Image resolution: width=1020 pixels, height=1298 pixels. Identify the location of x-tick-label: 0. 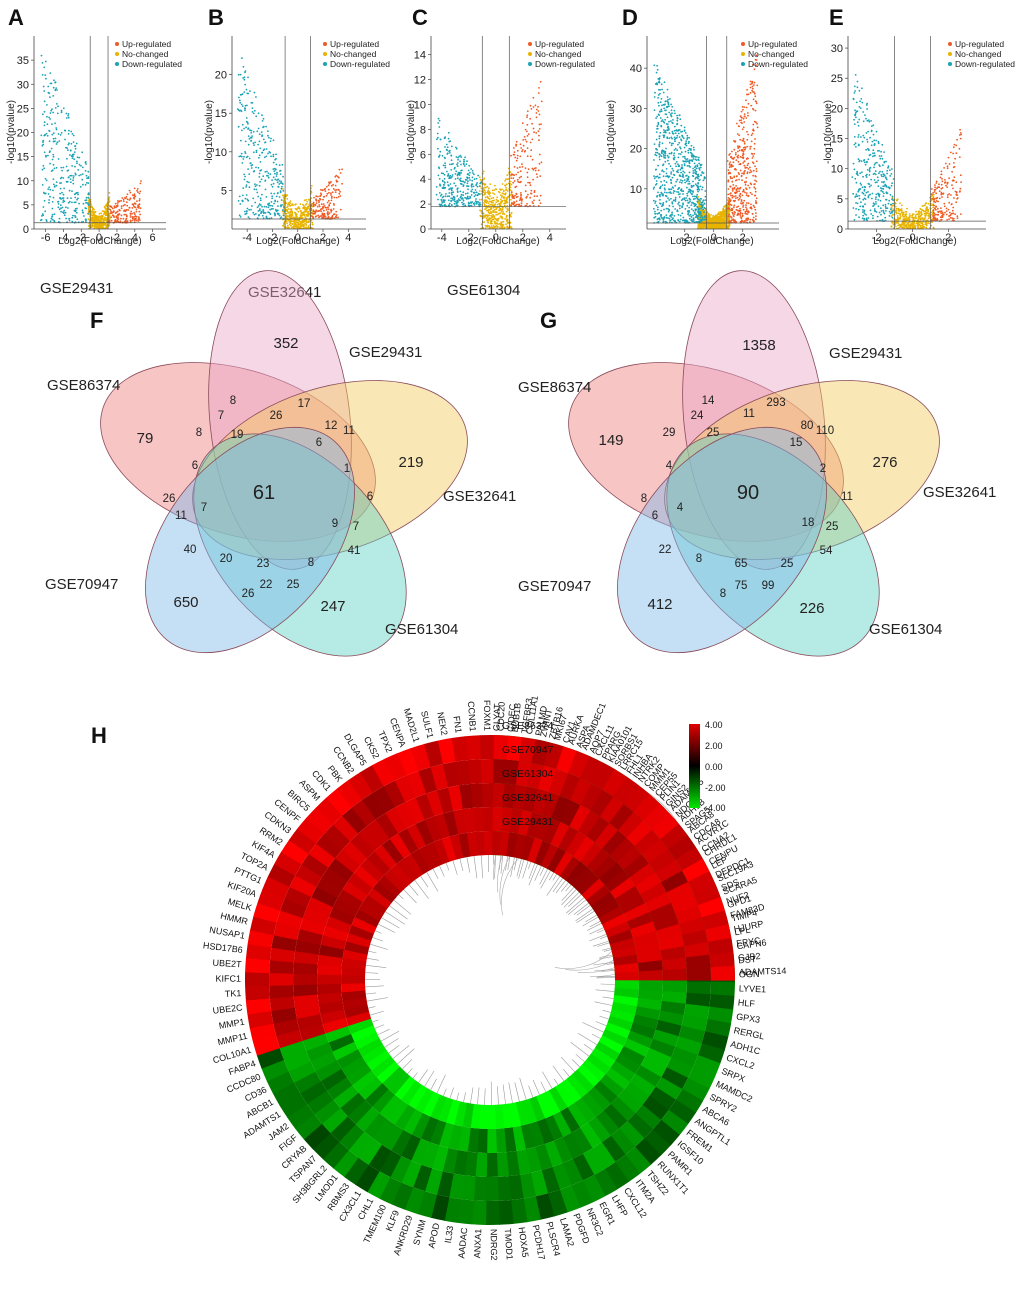
(496, 238).